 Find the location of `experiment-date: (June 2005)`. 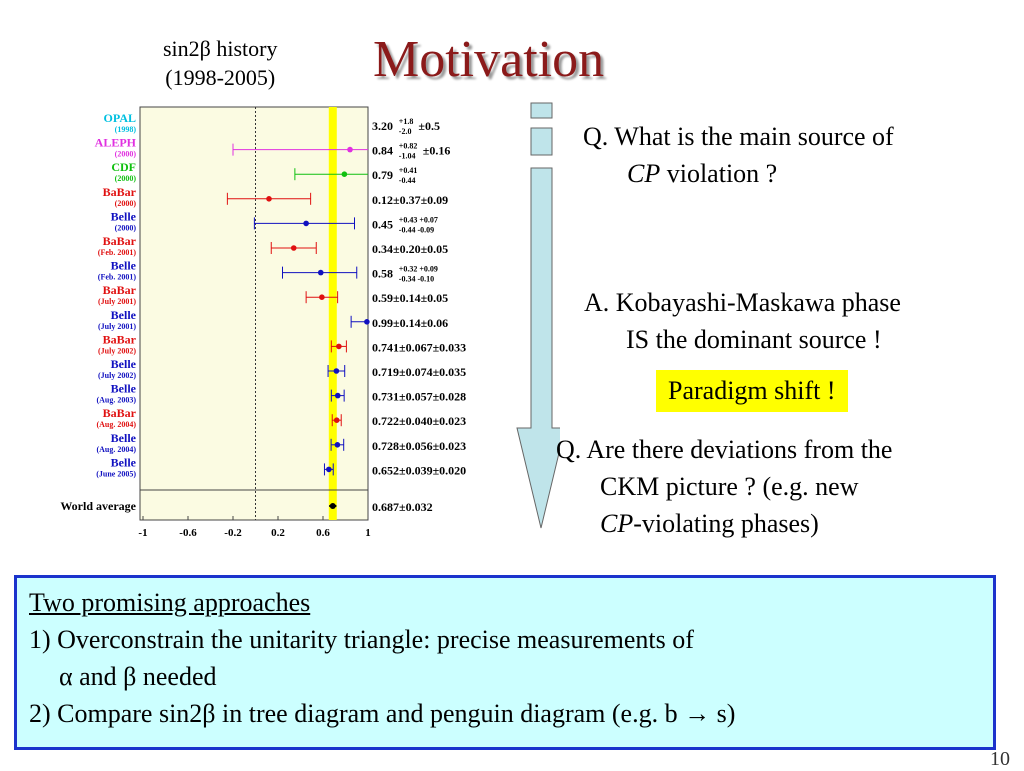

experiment-date: (June 2005) is located at coordinates (116, 473).